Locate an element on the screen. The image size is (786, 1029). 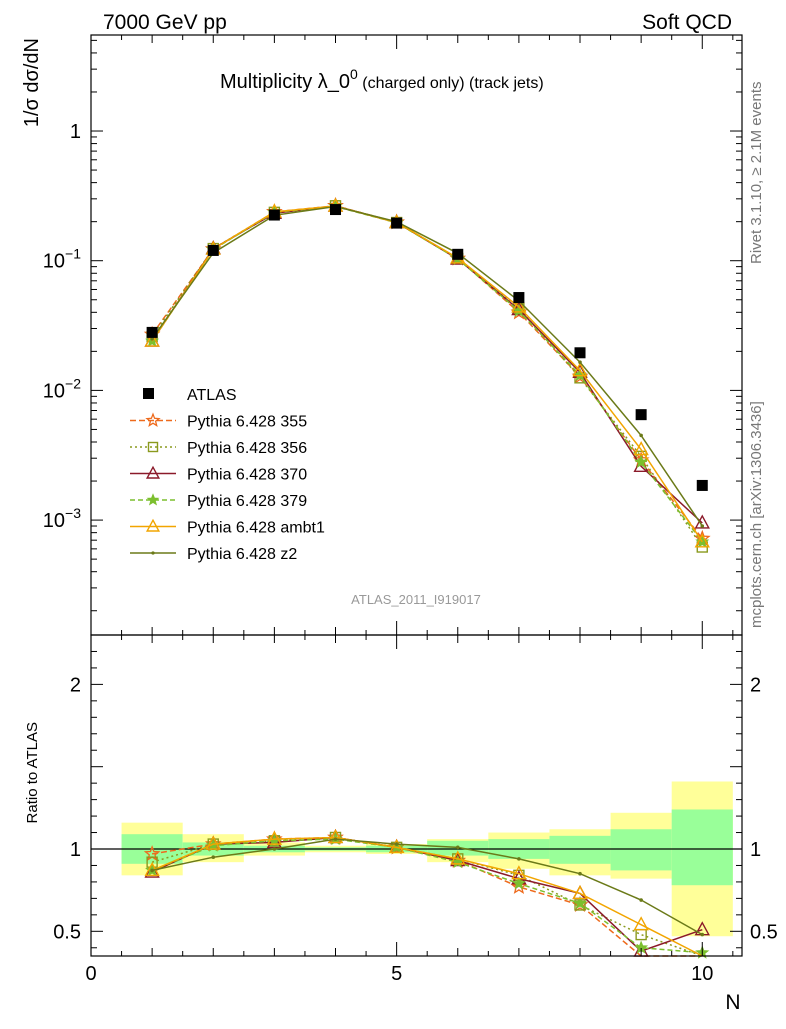
y-tick-label-4: 10⁻³ is located at coordinates (62, 518).